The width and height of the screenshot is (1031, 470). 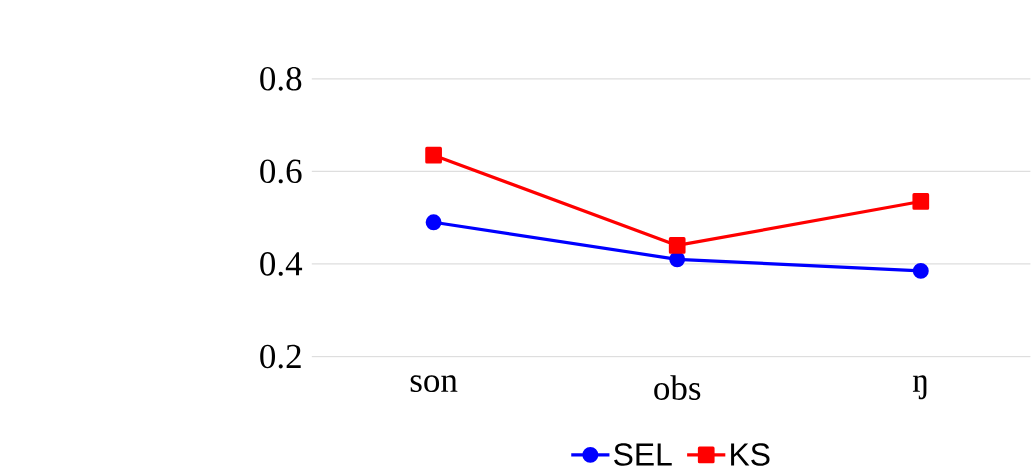 What do you see at coordinates (677, 387) in the screenshot?
I see `x-tick-label: obs` at bounding box center [677, 387].